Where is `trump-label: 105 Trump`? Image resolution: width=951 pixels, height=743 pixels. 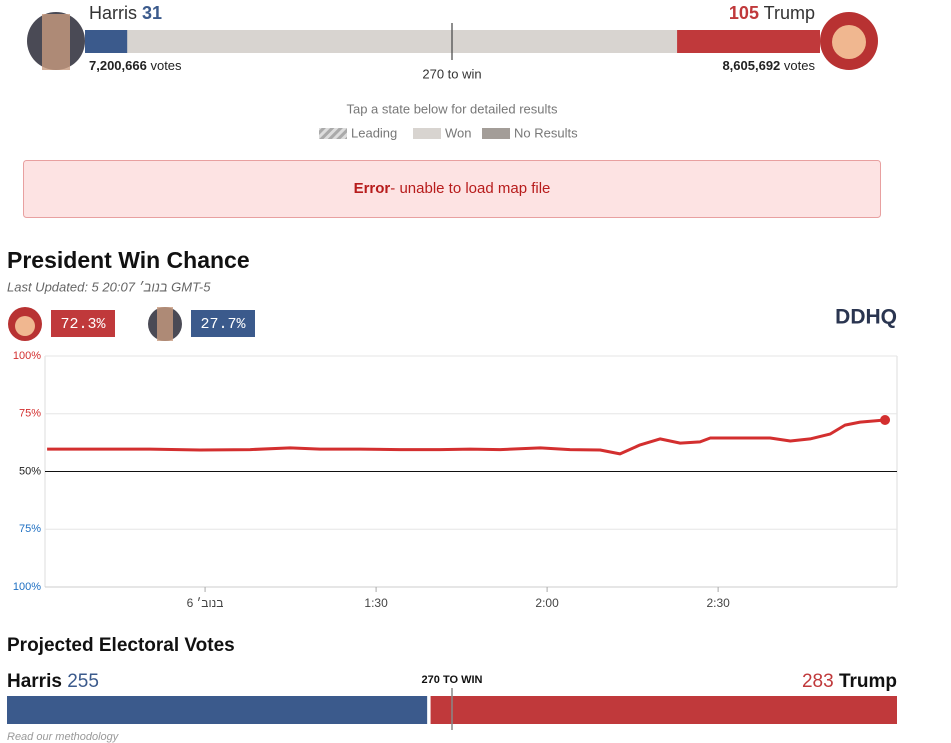 trump-label: 105 Trump is located at coordinates (772, 13).